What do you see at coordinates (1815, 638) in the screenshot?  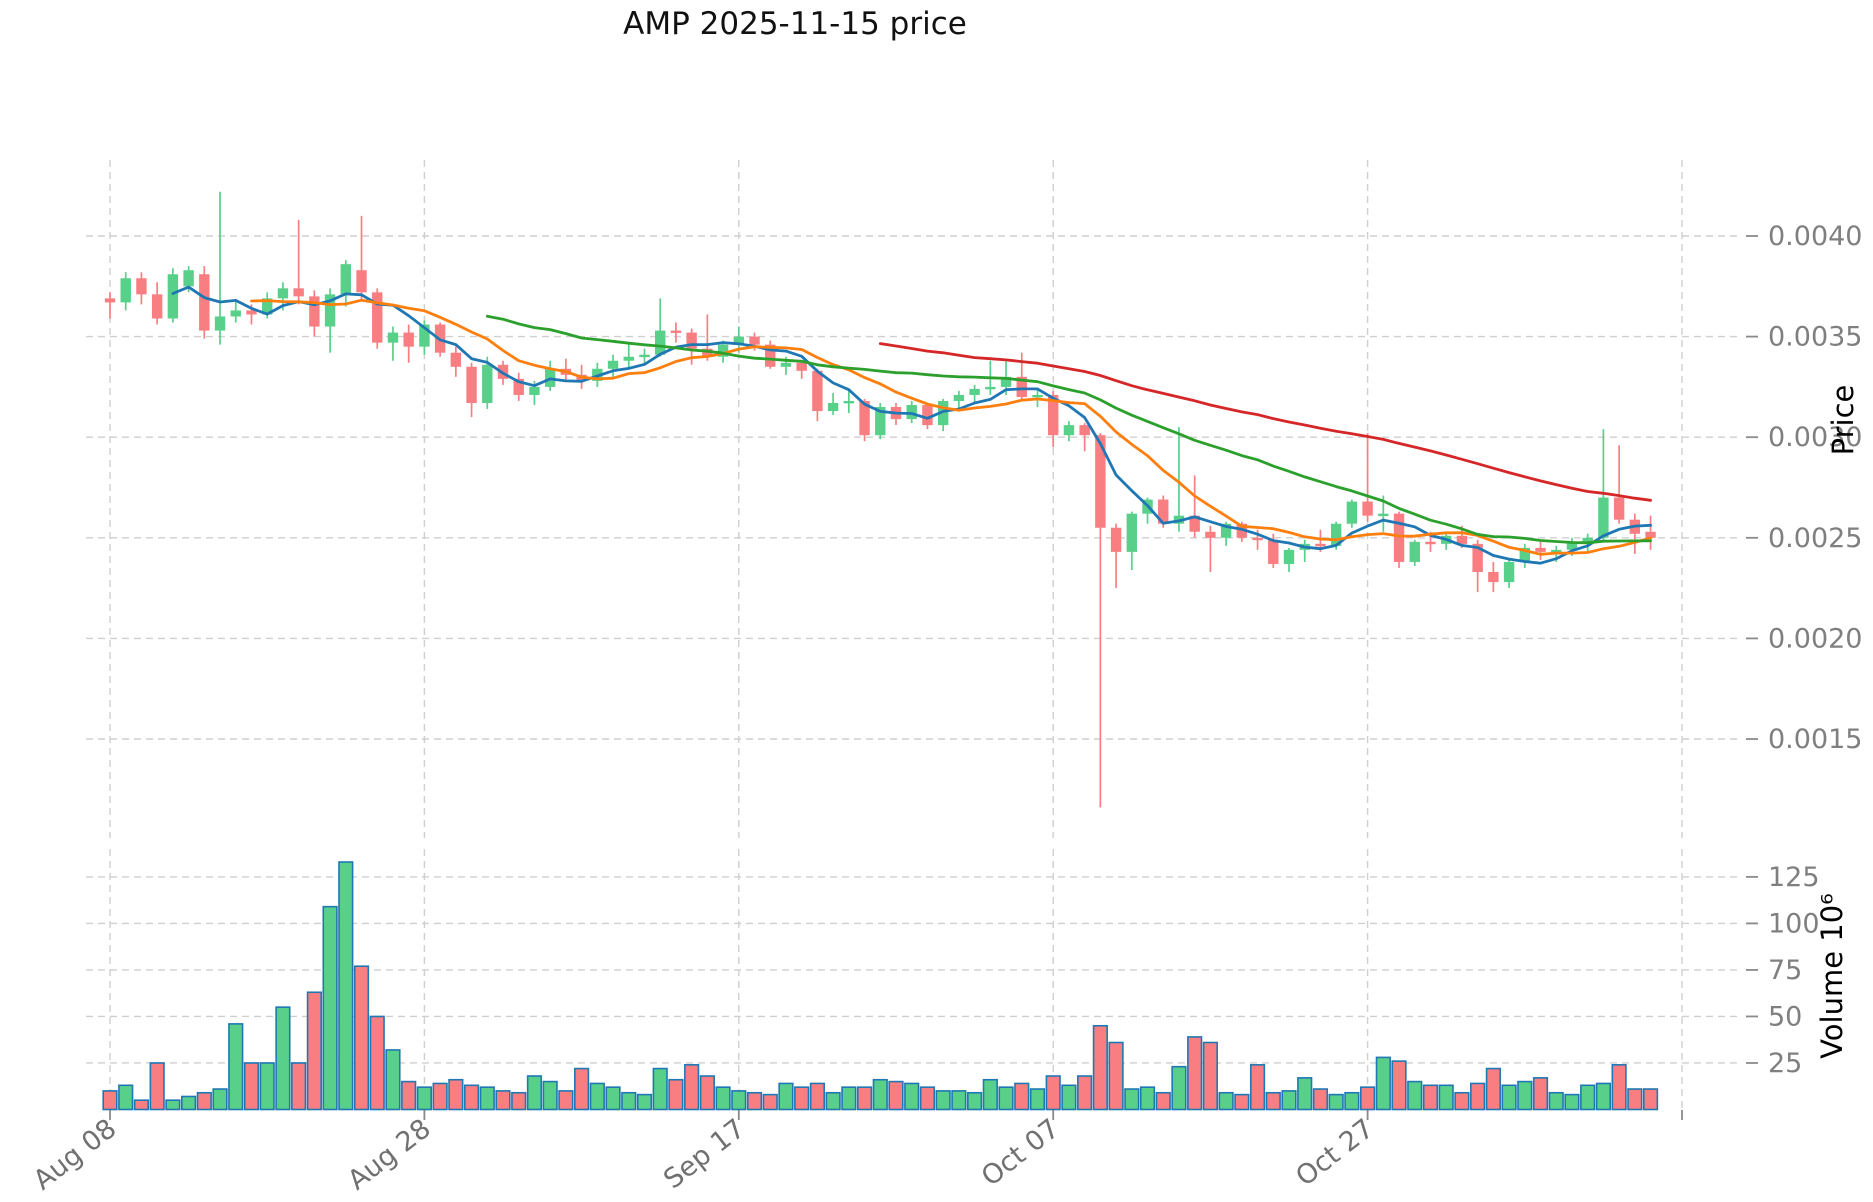 I see `price-tick-label: 0.0020` at bounding box center [1815, 638].